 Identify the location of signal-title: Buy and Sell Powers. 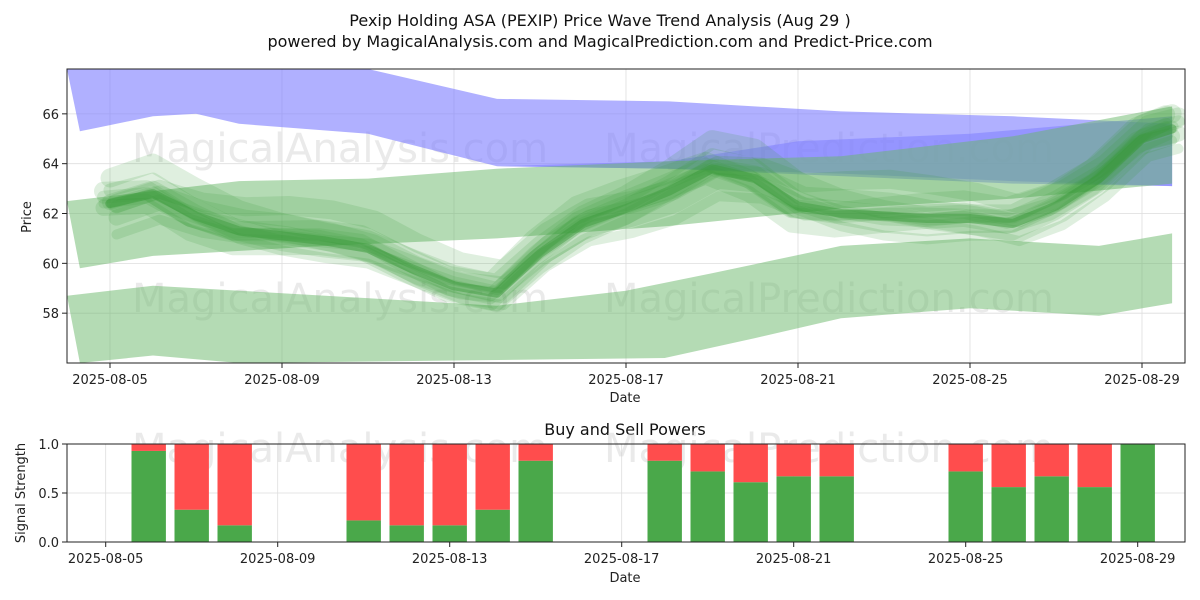
(625, 429).